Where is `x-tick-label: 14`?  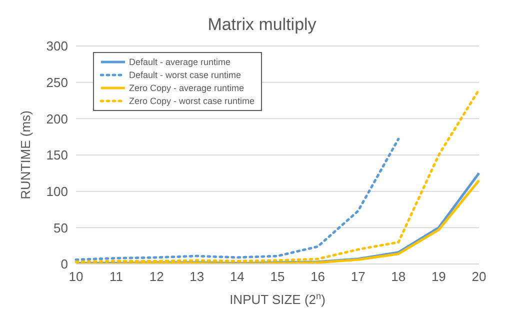 x-tick-label: 14 is located at coordinates (237, 276).